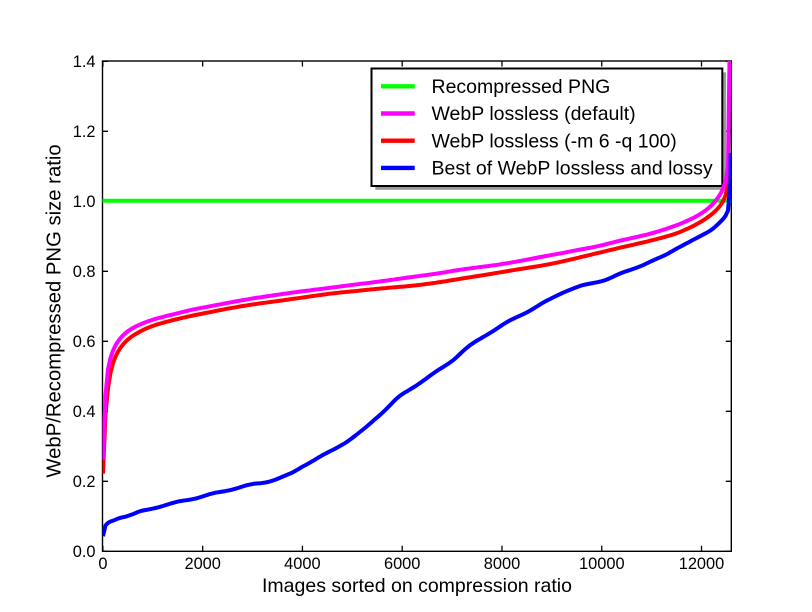 The image size is (812, 612). Describe the element at coordinates (84, 272) in the screenshot. I see `svg-text: 0.8` at that location.